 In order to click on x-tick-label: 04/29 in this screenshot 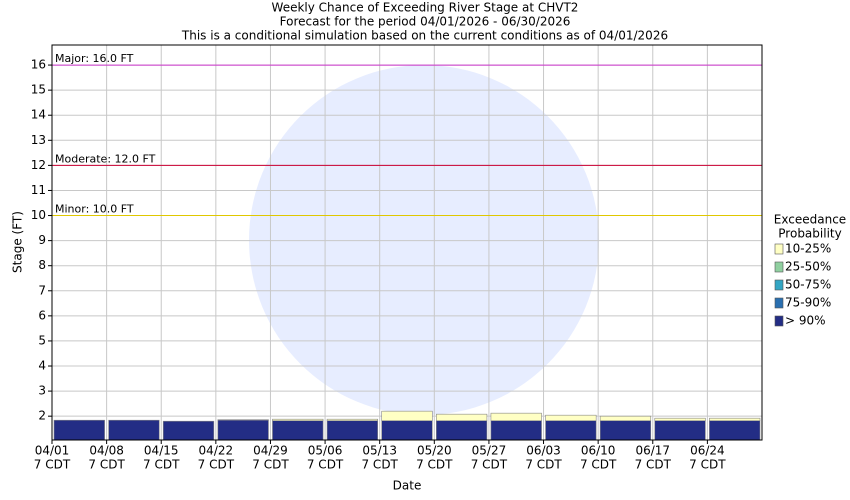, I will do `click(270, 451)`.